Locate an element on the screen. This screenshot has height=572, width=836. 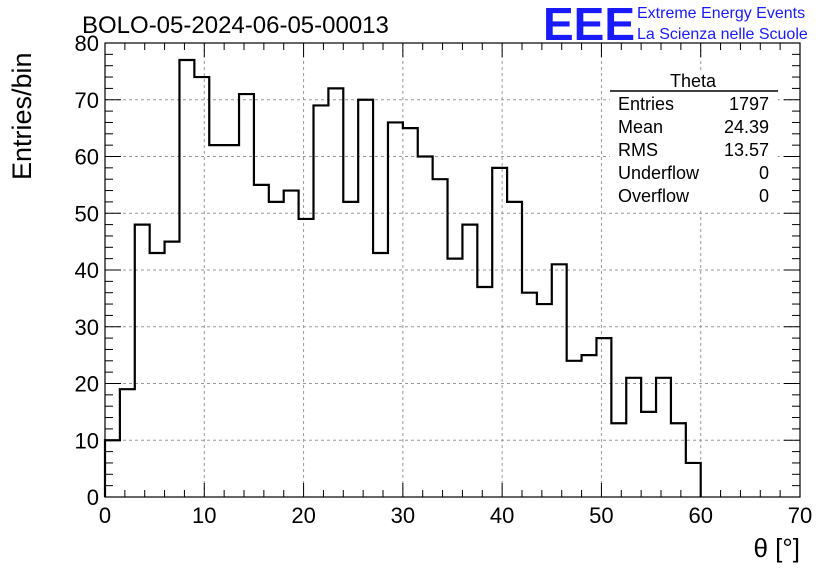
x-tick-label: 10 is located at coordinates (204, 515).